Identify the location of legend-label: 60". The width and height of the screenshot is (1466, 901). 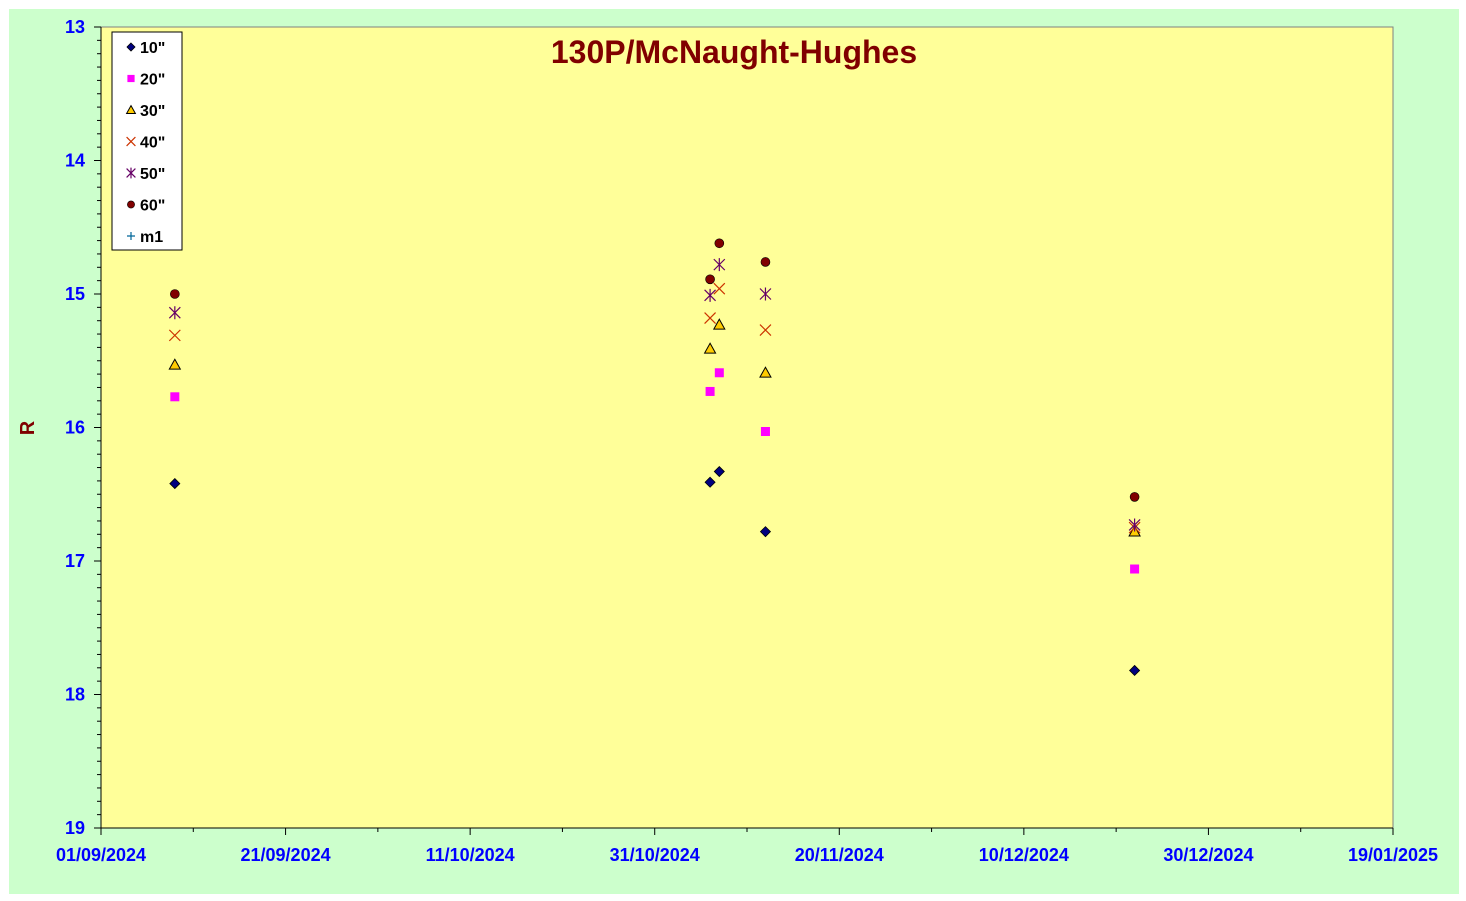
(152, 206).